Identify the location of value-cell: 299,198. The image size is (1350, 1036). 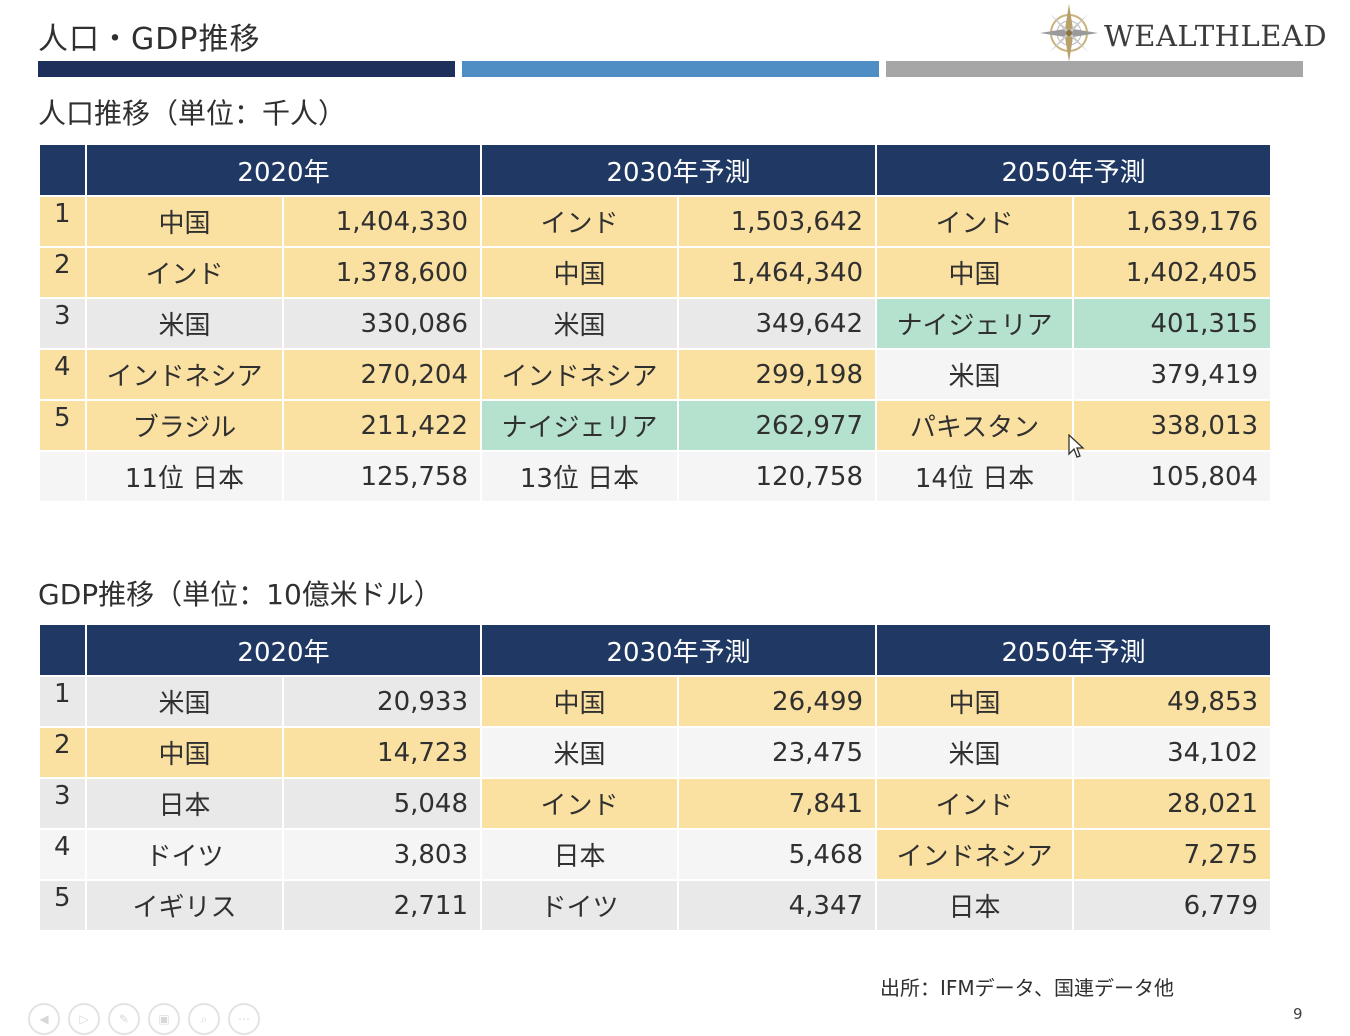
(777, 374).